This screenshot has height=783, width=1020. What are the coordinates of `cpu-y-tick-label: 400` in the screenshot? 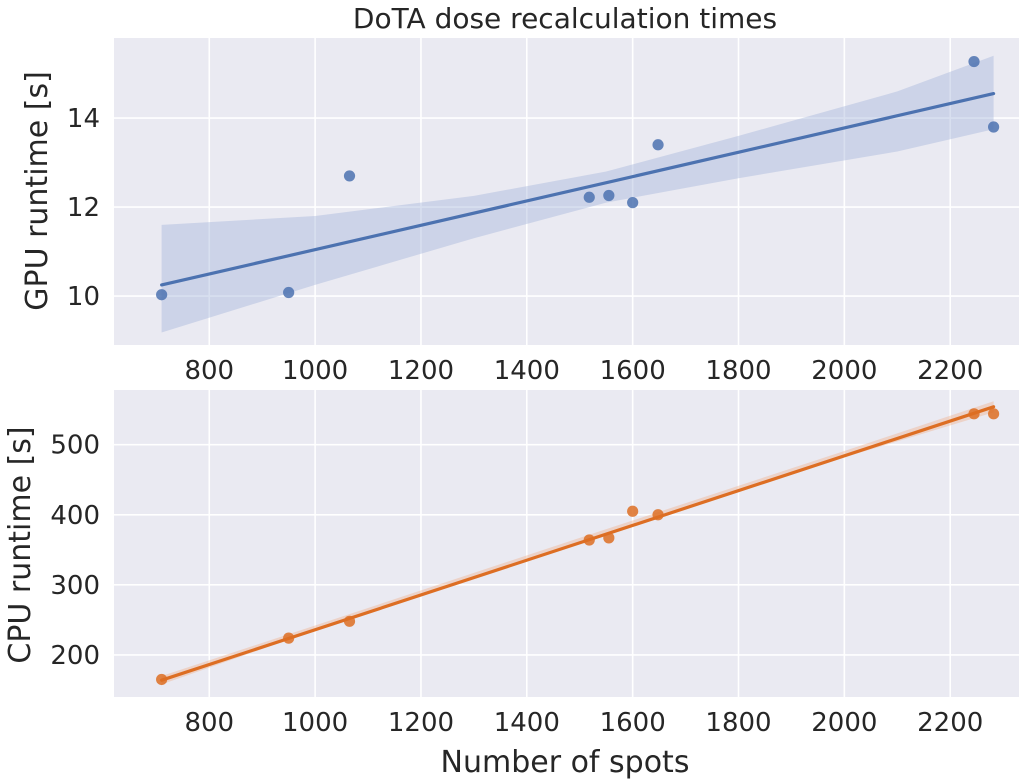 It's located at (75, 516).